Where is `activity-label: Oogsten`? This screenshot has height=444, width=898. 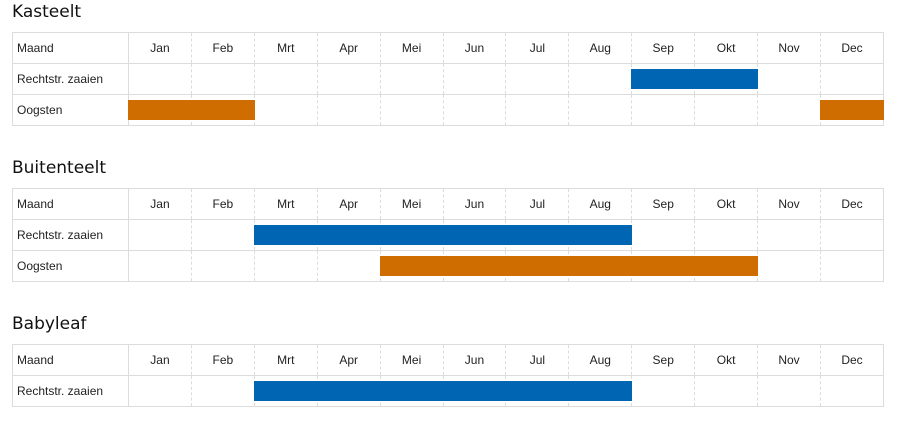 activity-label: Oogsten is located at coordinates (70, 110).